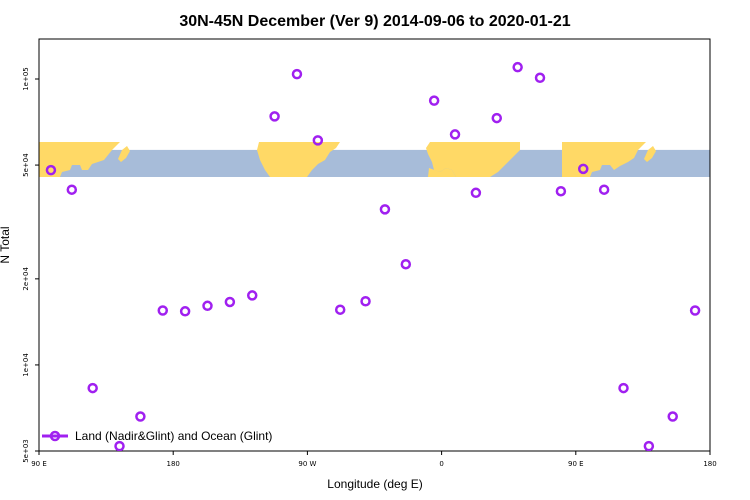 The width and height of the screenshot is (750, 500). What do you see at coordinates (26, 165) in the screenshot?
I see `y-tick-label: 5e+04` at bounding box center [26, 165].